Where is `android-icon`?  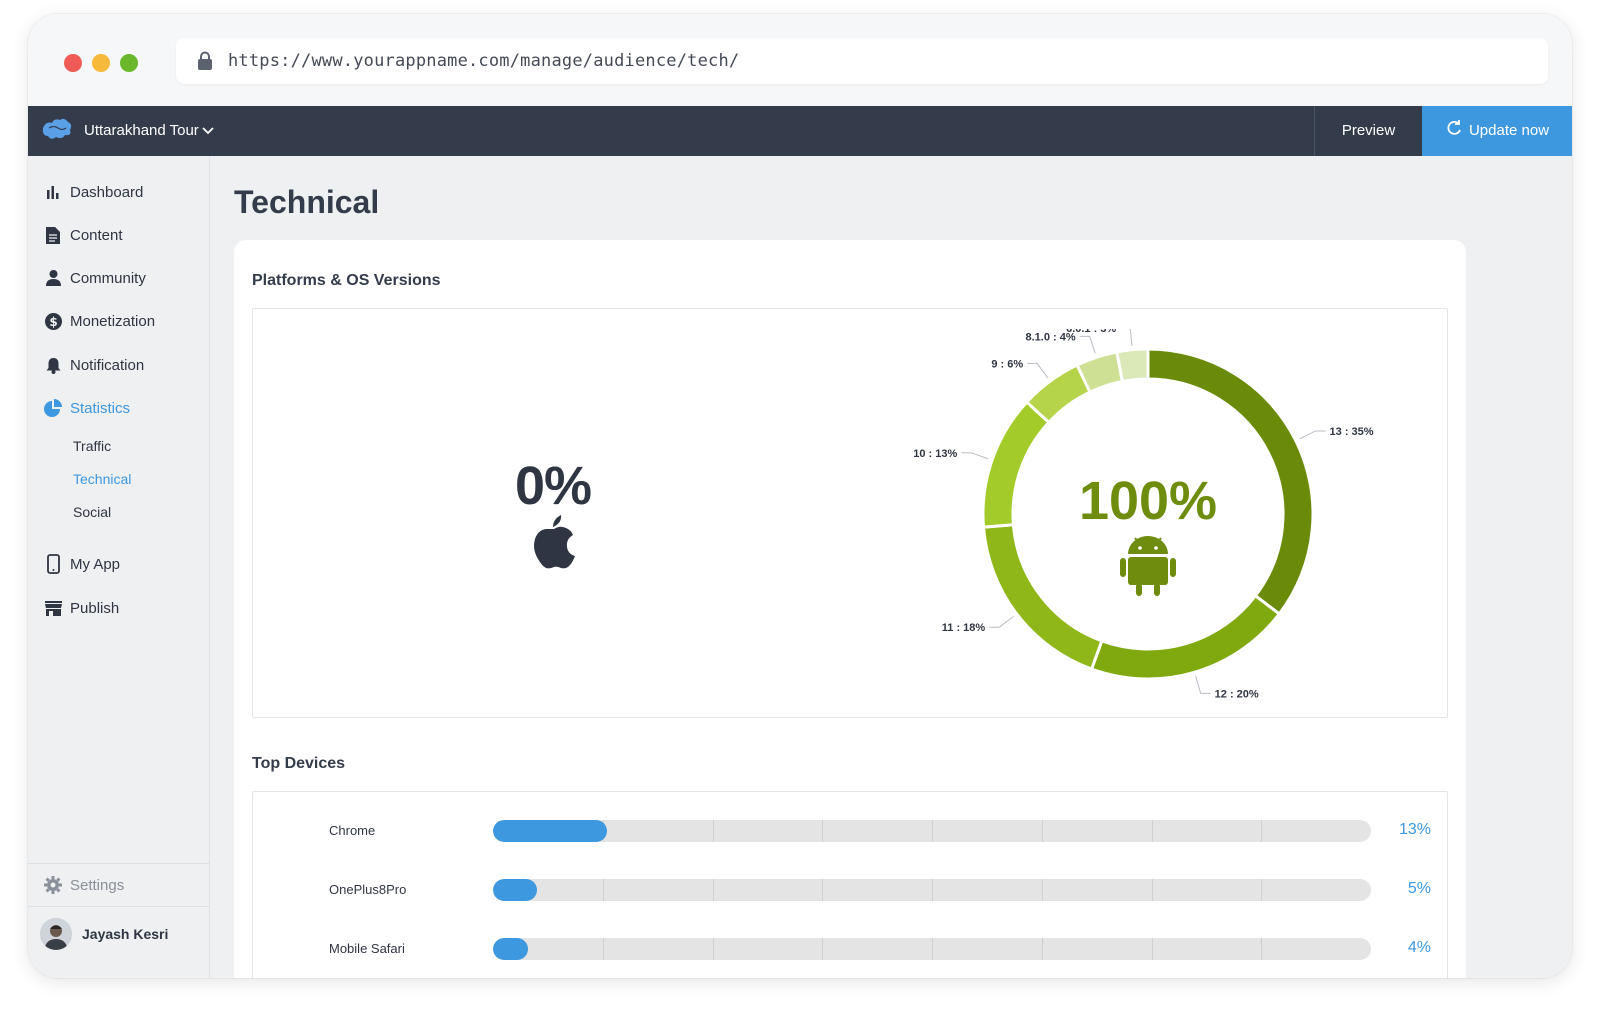 android-icon is located at coordinates (1148, 566).